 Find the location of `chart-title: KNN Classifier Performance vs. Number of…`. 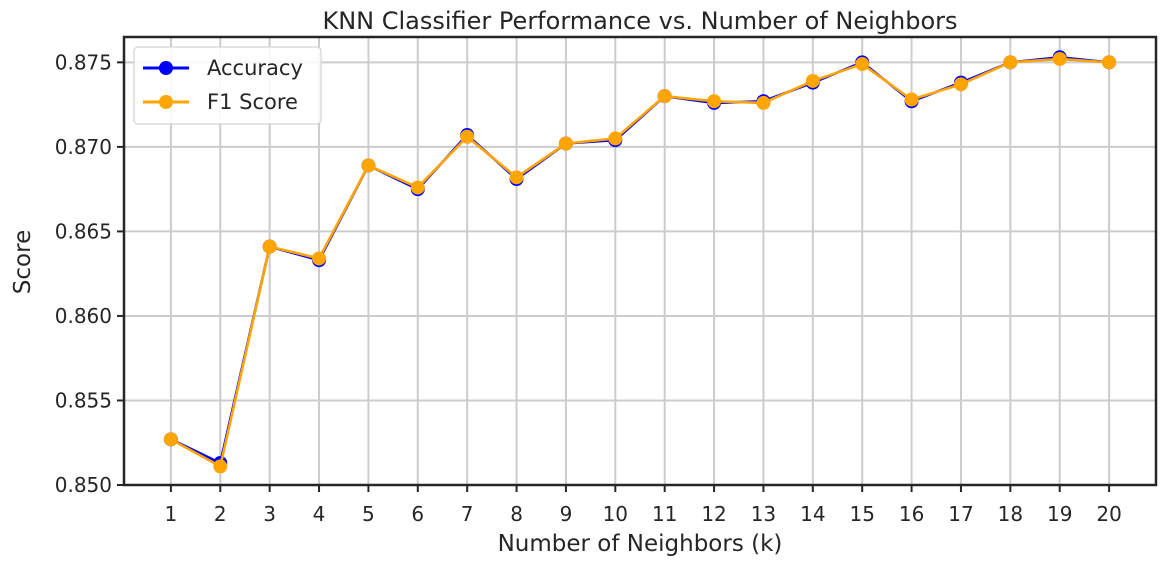

chart-title: KNN Classifier Performance vs. Number of… is located at coordinates (639, 21).